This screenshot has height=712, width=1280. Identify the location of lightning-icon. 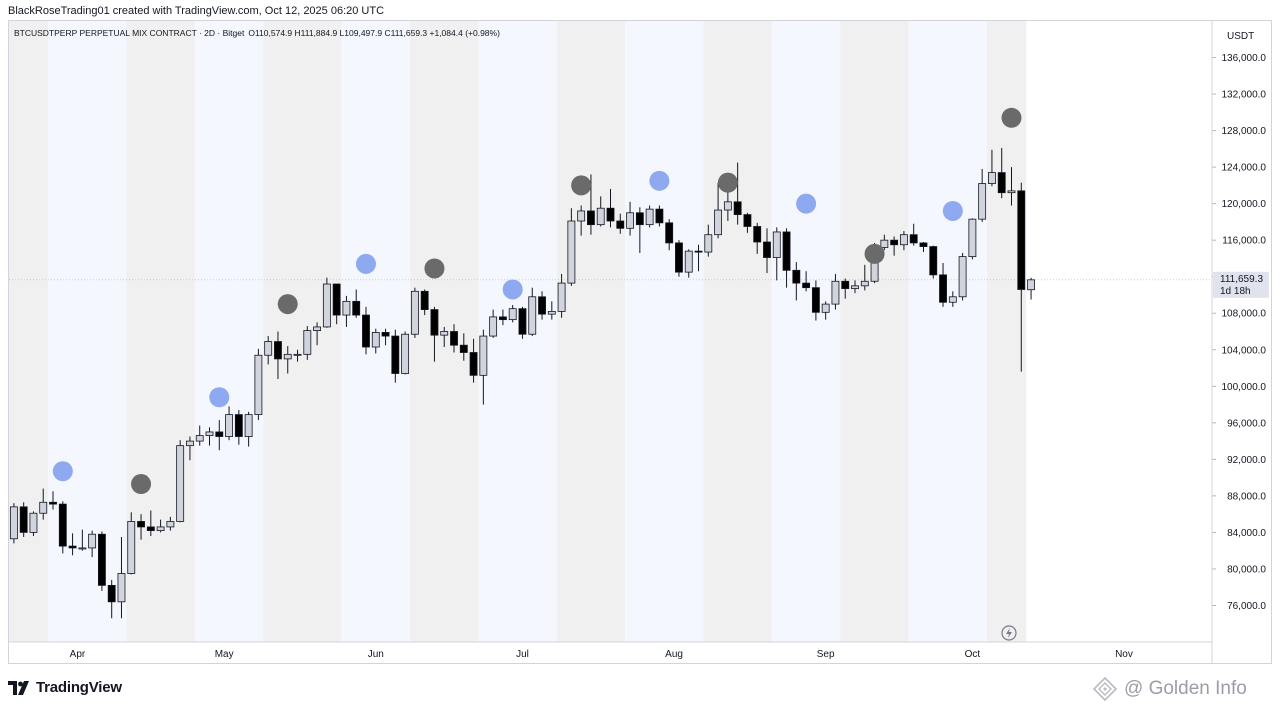
(1009, 633).